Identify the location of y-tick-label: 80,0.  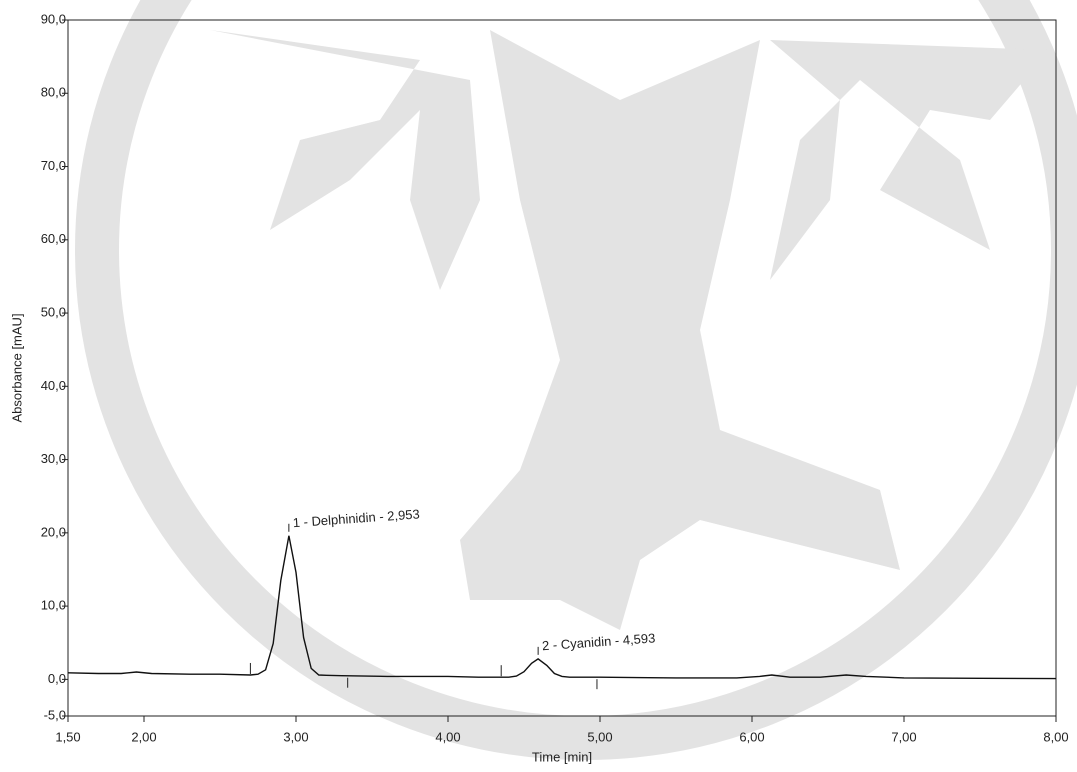
(53, 92).